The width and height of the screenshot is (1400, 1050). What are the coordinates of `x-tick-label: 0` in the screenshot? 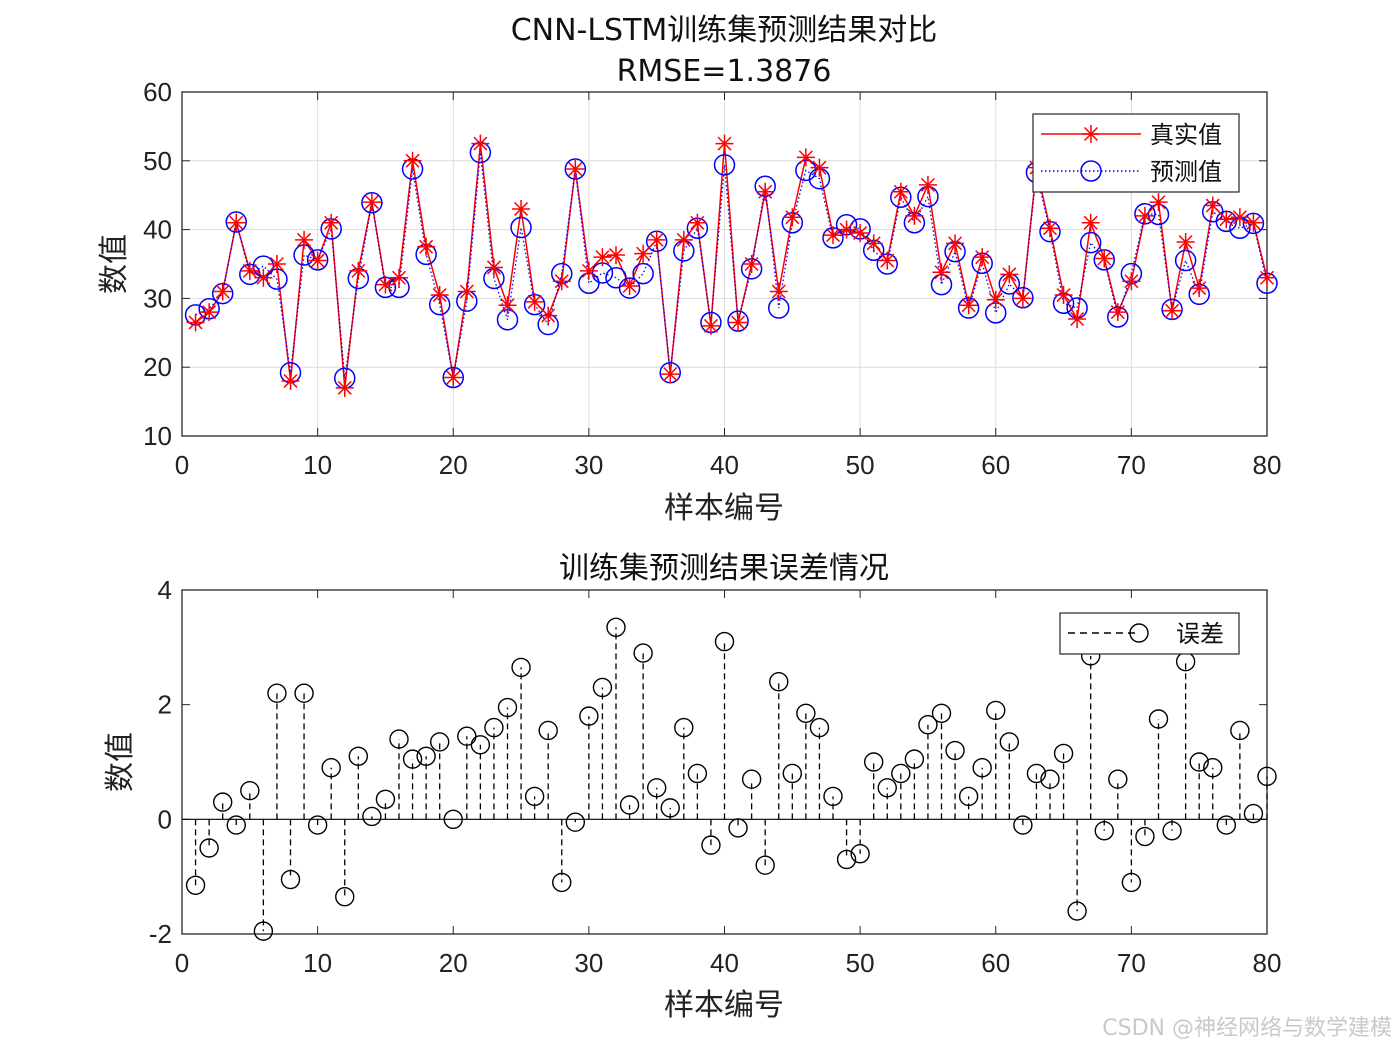 It's located at (182, 465).